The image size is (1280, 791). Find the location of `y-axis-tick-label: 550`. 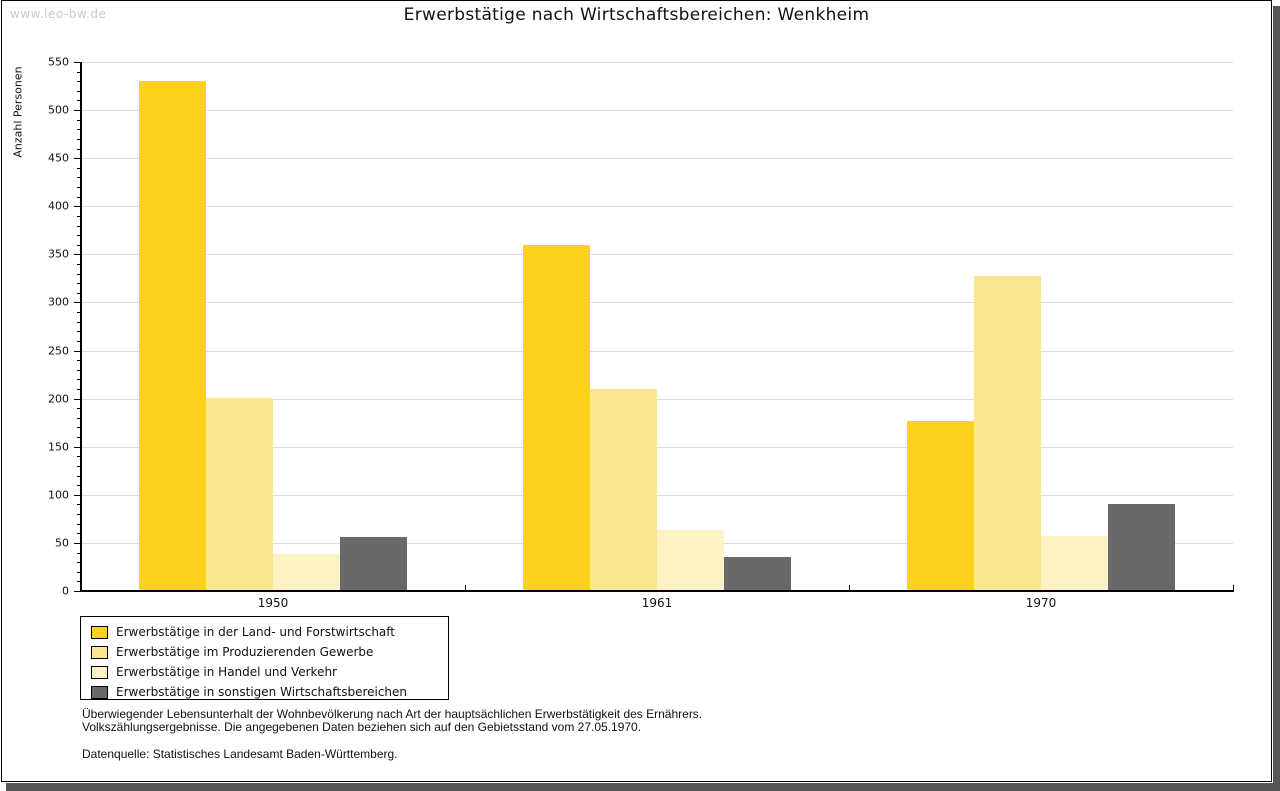

y-axis-tick-label: 550 is located at coordinates (58, 62).